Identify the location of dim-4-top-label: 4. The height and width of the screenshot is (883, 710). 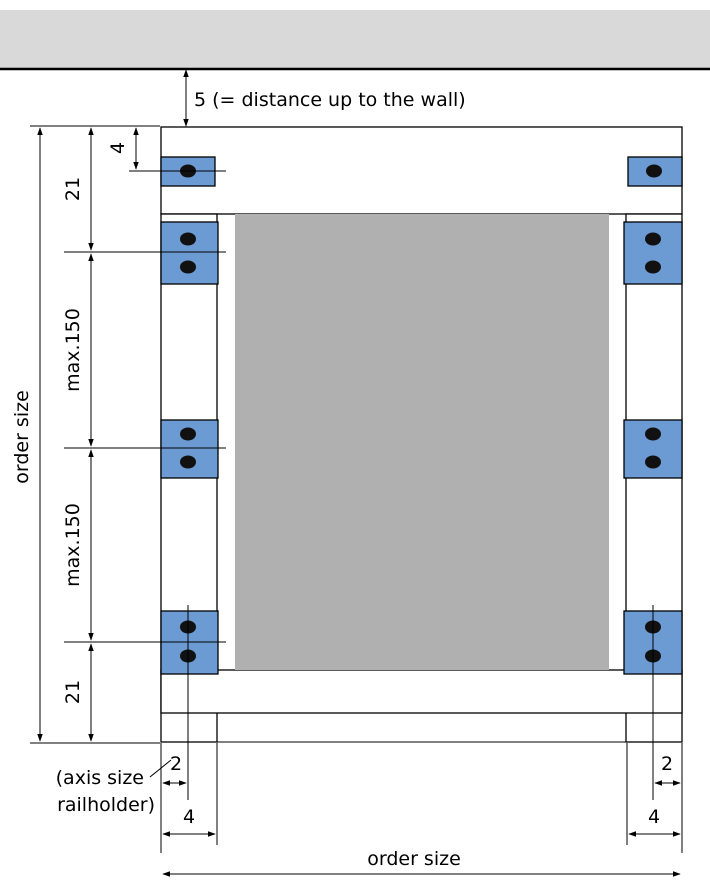
(118, 148).